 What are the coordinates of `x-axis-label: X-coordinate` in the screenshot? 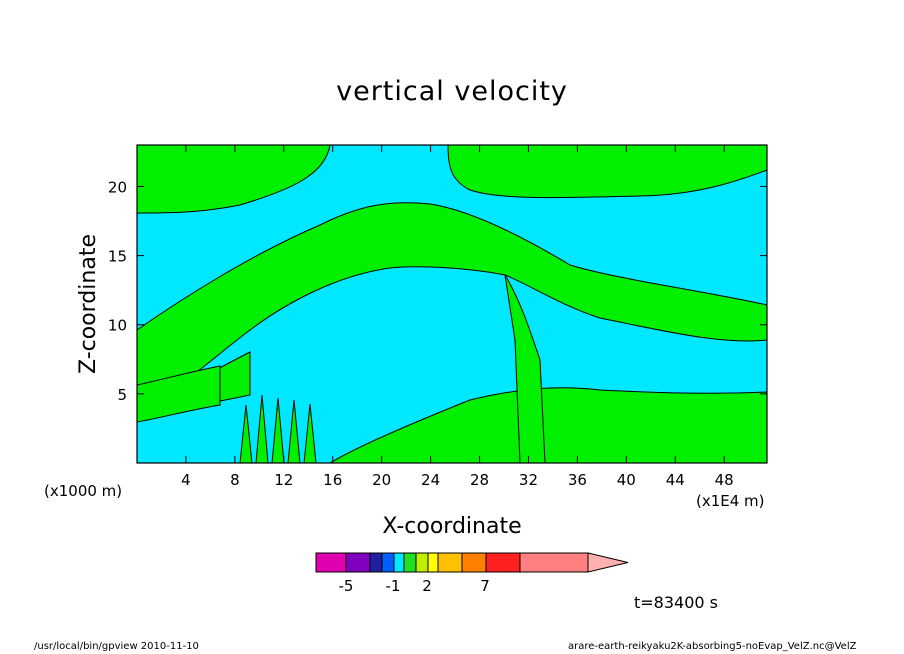 It's located at (452, 526).